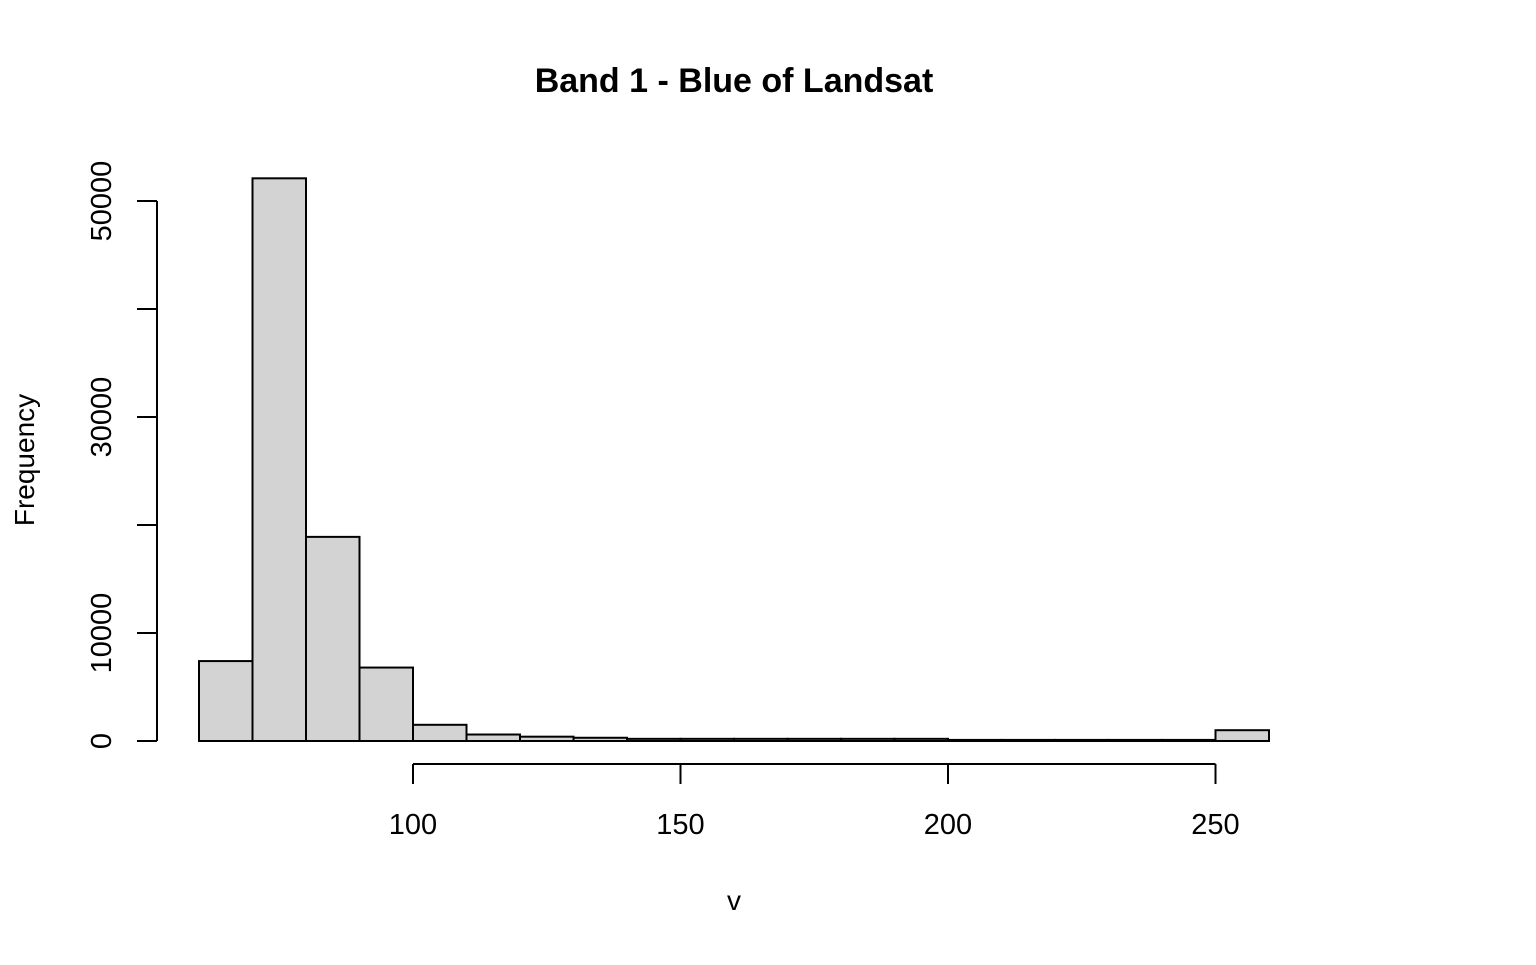 The image size is (1536, 965). What do you see at coordinates (734, 81) in the screenshot?
I see `chart-title: Band 1 - Blue of Landsat` at bounding box center [734, 81].